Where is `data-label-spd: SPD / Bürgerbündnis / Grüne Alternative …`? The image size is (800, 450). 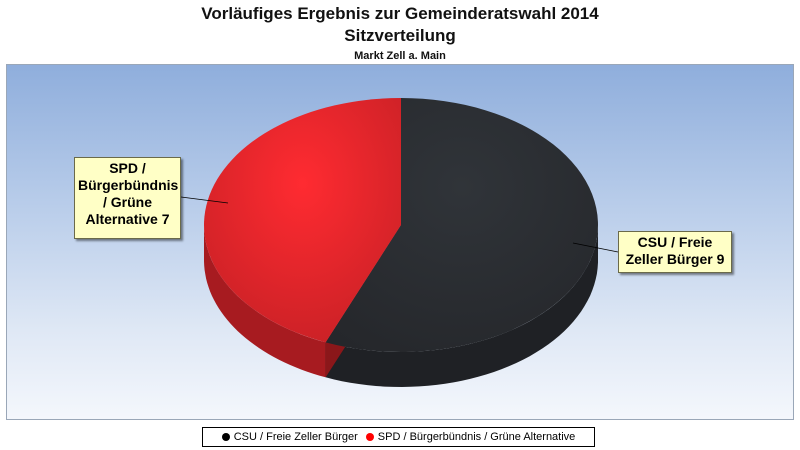 data-label-spd: SPD / Bürgerbündnis / Grüne Alternative … is located at coordinates (127, 198).